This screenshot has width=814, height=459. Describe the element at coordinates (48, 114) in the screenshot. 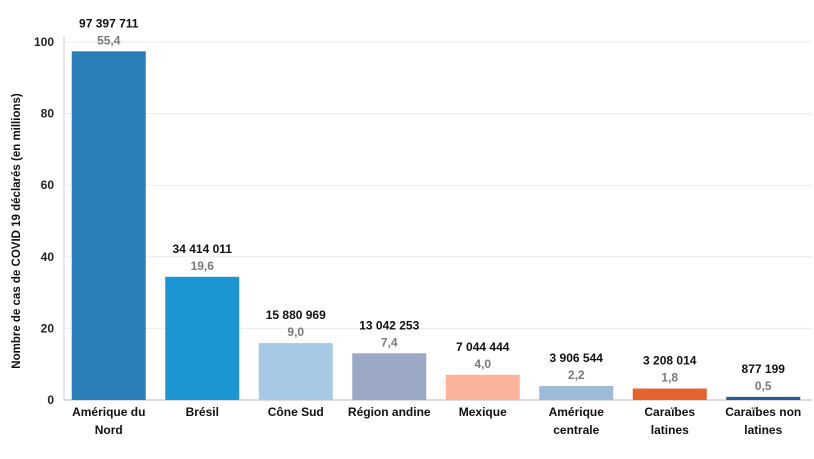

I see `y-tick-label: 80` at that location.